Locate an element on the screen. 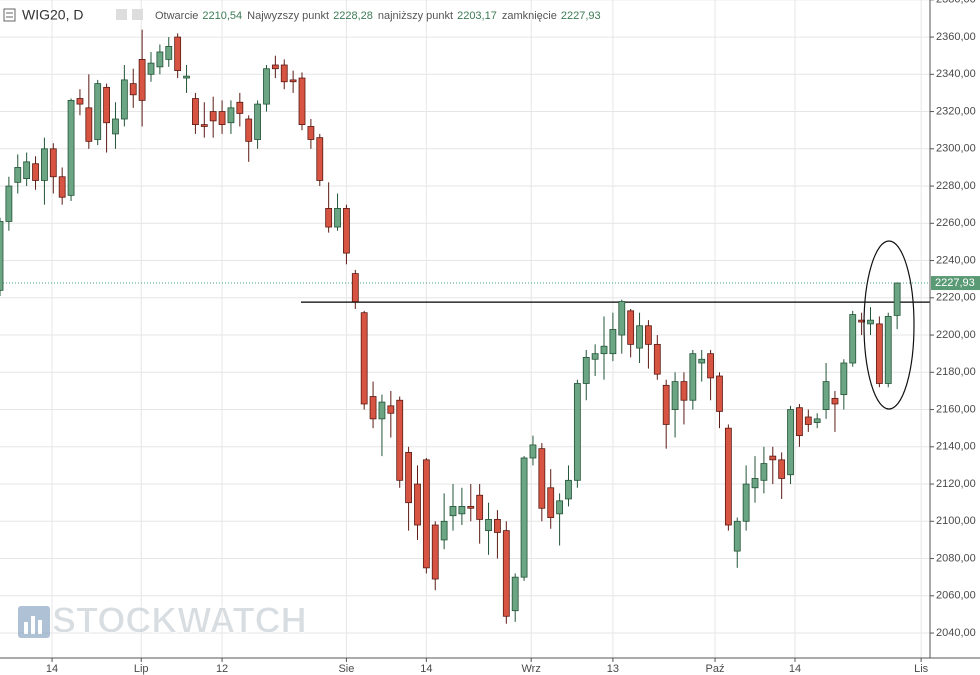 This screenshot has width=980, height=675. watermark-text: STOCKWATCH is located at coordinates (179, 620).